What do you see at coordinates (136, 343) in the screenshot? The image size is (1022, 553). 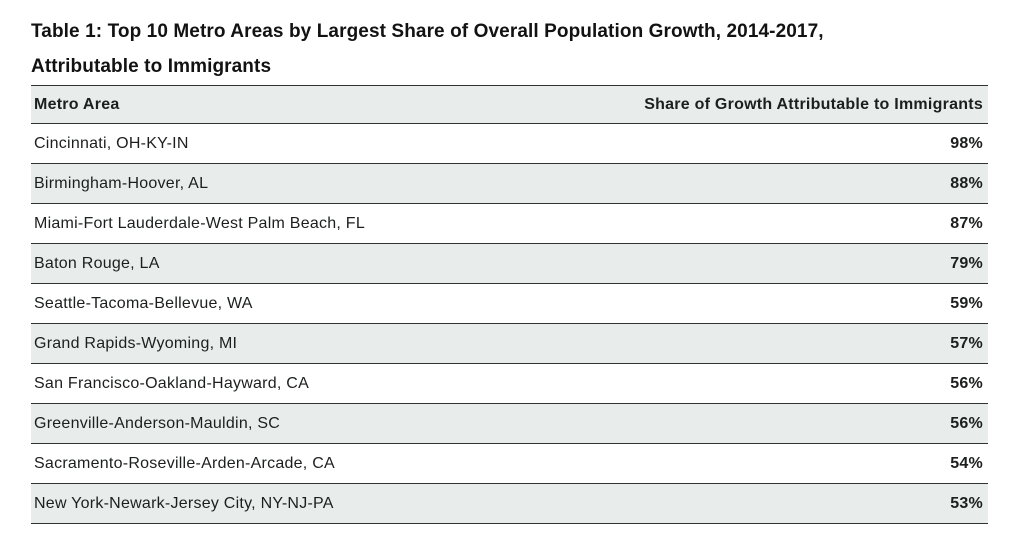 I see `metro-area-cell: Grand Rapids-Wyoming, MI` at bounding box center [136, 343].